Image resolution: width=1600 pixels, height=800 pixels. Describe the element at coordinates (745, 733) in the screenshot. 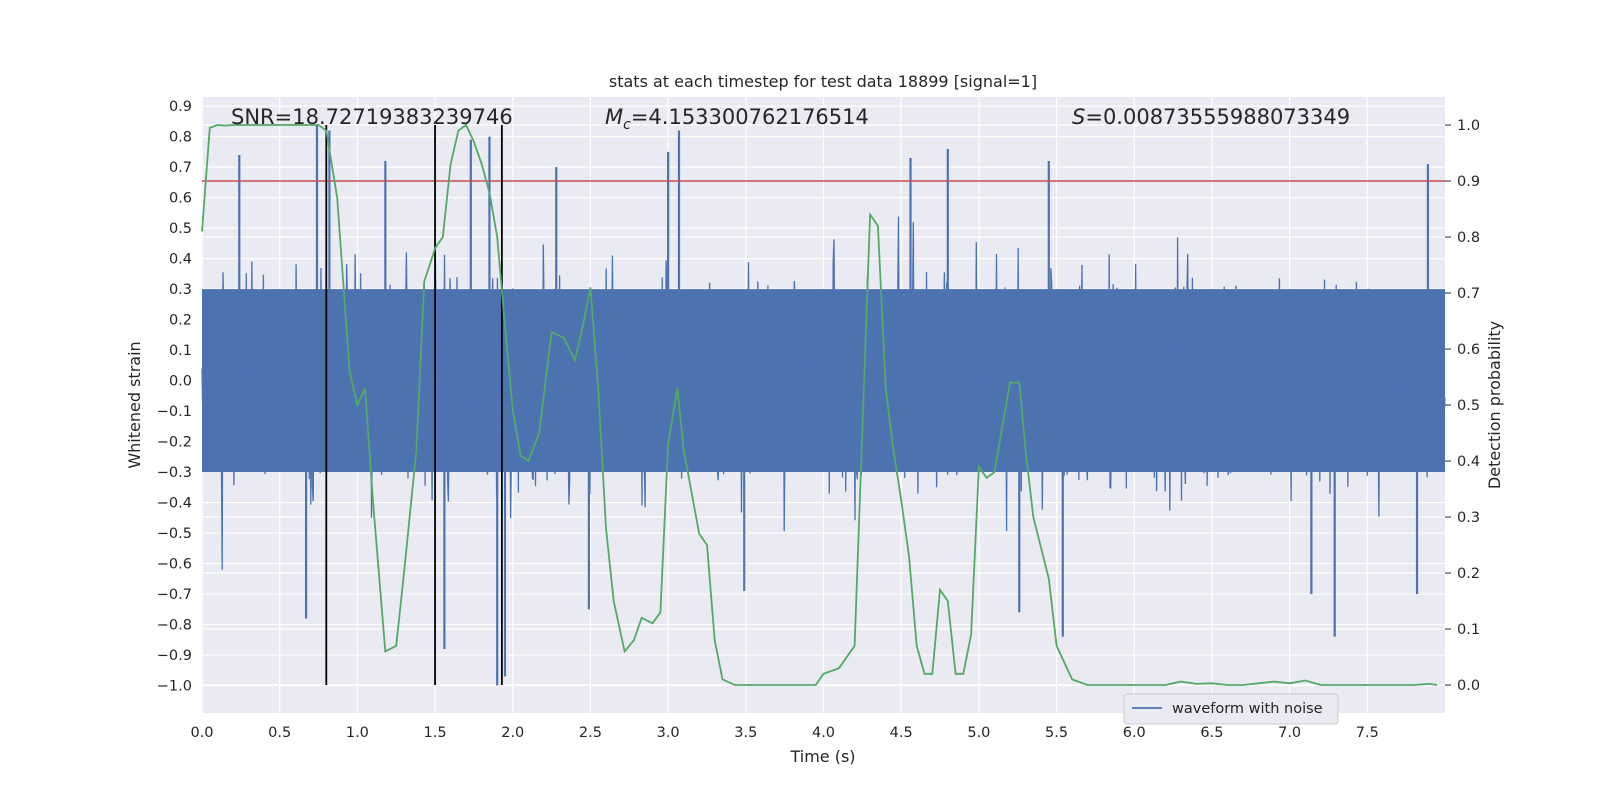

I see `x-tick-label: 3.5` at that location.